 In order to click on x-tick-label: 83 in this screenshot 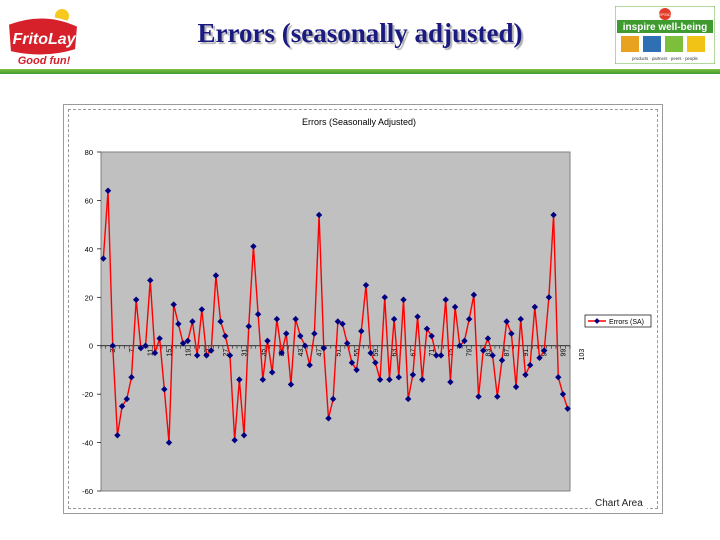, I will do `click(488, 353)`.